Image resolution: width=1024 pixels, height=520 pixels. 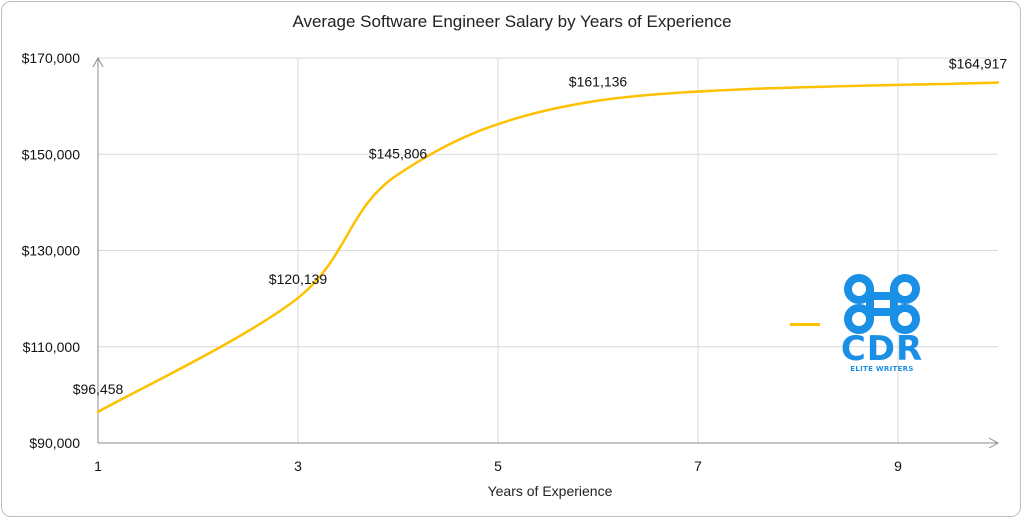 What do you see at coordinates (298, 466) in the screenshot?
I see `x-tick-label: 3` at bounding box center [298, 466].